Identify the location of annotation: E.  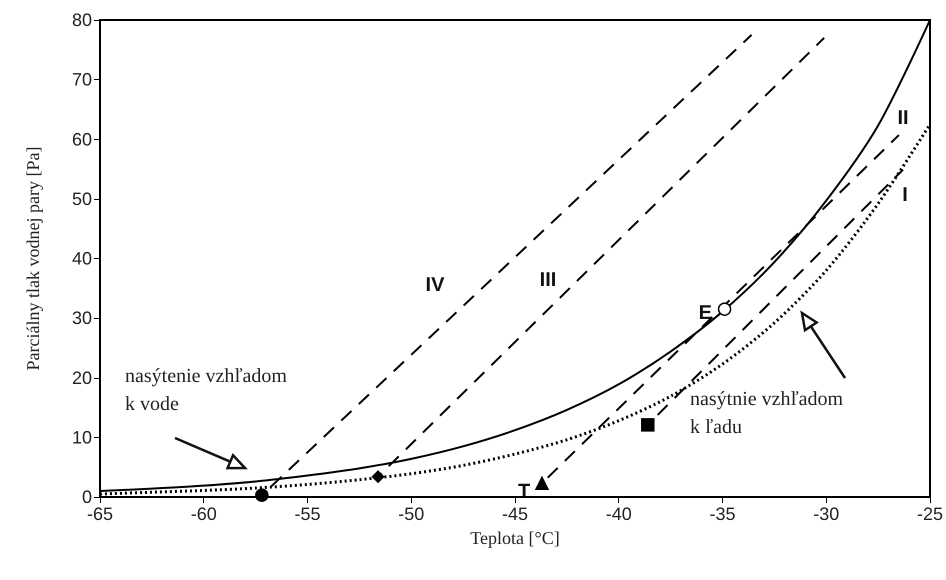
(705, 313).